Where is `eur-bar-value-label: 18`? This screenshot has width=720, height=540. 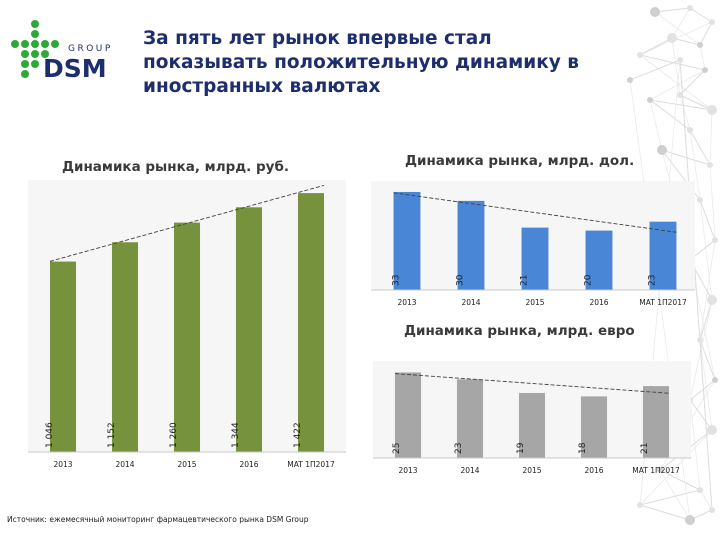 eur-bar-value-label: 18 is located at coordinates (583, 448).